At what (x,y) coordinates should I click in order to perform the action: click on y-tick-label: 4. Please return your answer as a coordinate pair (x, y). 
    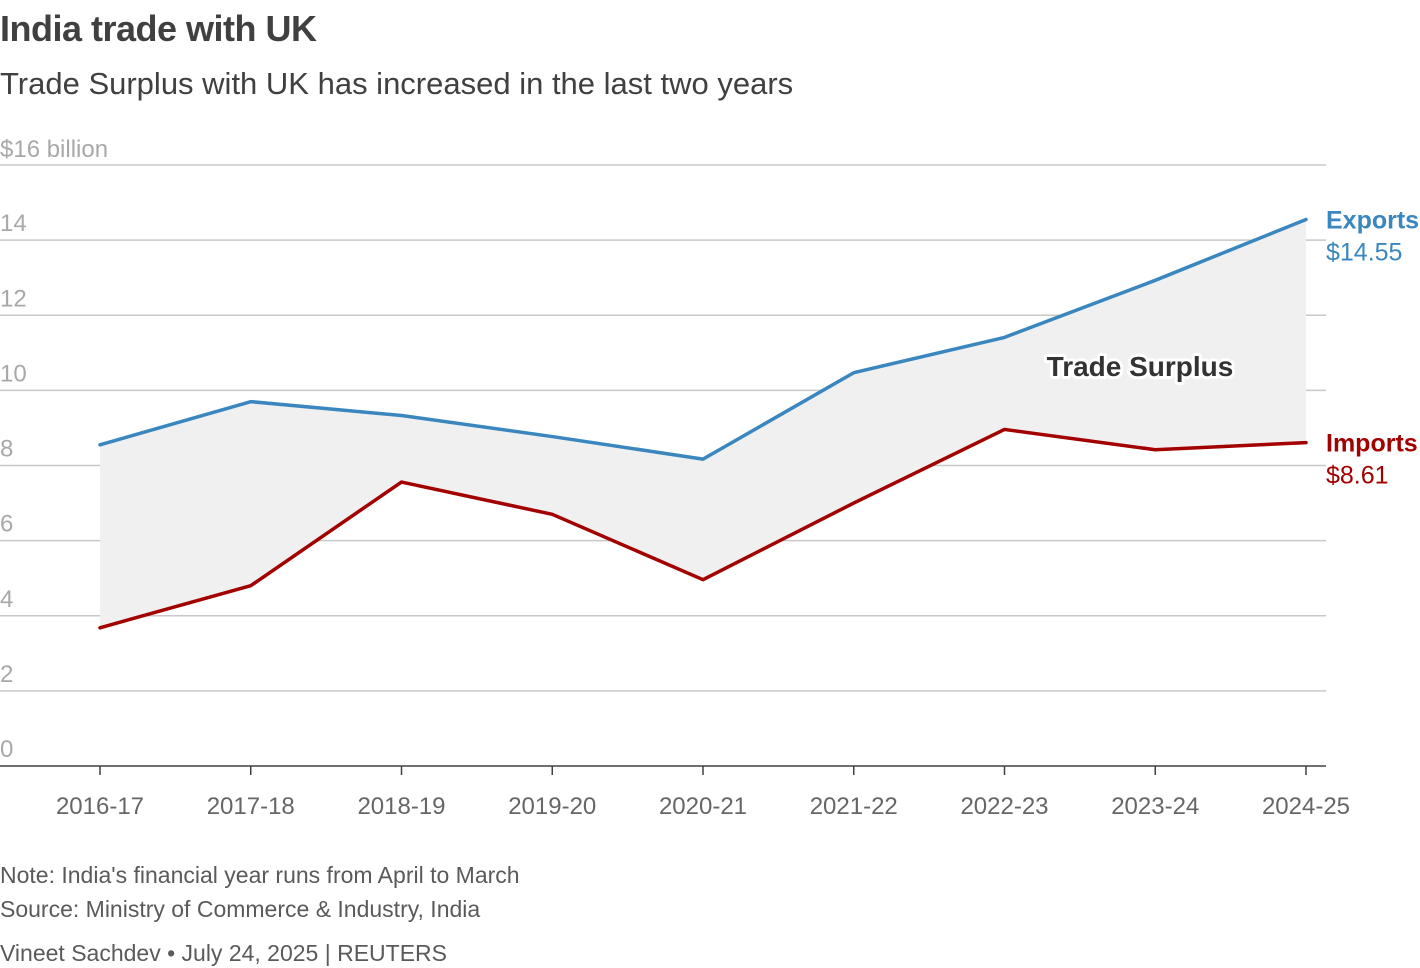
    Looking at the image, I should click on (6, 599).